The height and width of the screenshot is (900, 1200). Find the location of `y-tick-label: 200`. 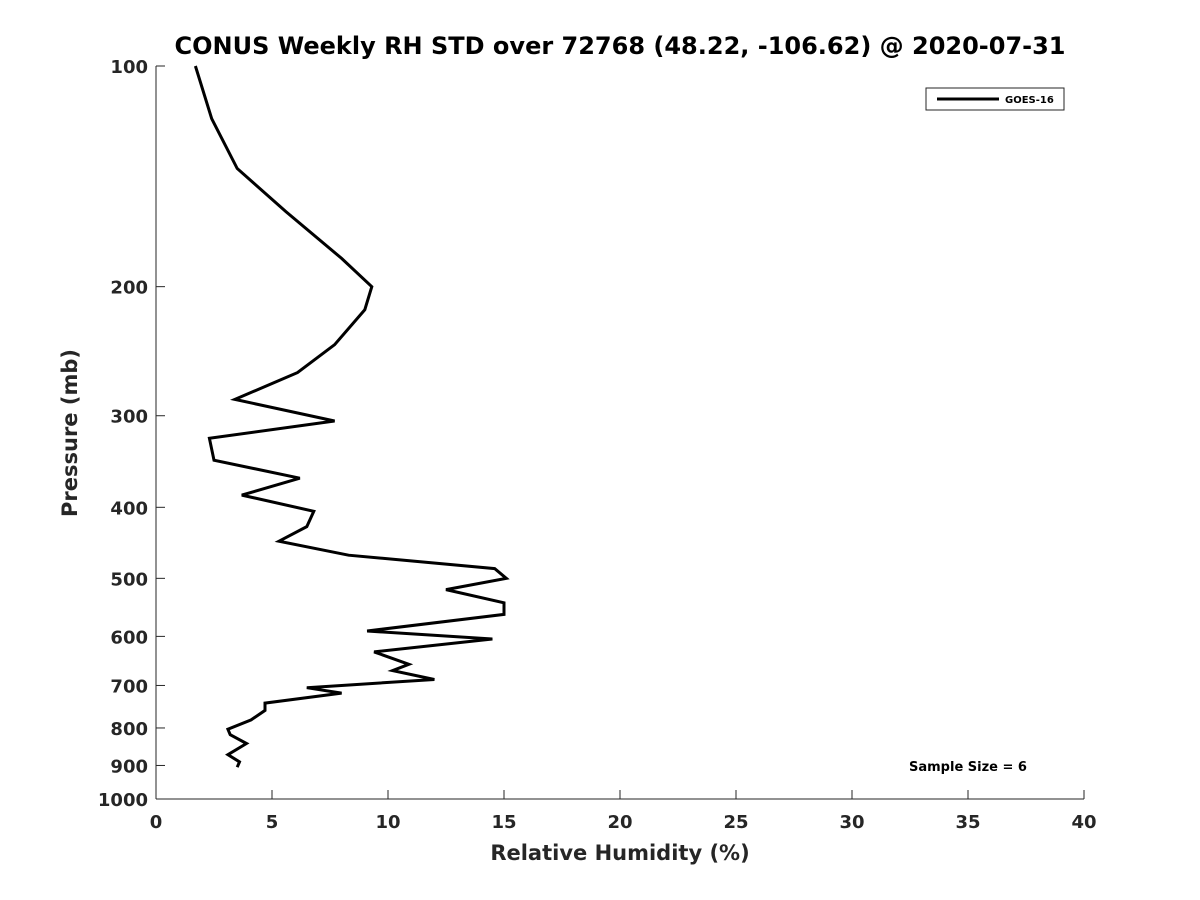

y-tick-label: 200 is located at coordinates (129, 288).